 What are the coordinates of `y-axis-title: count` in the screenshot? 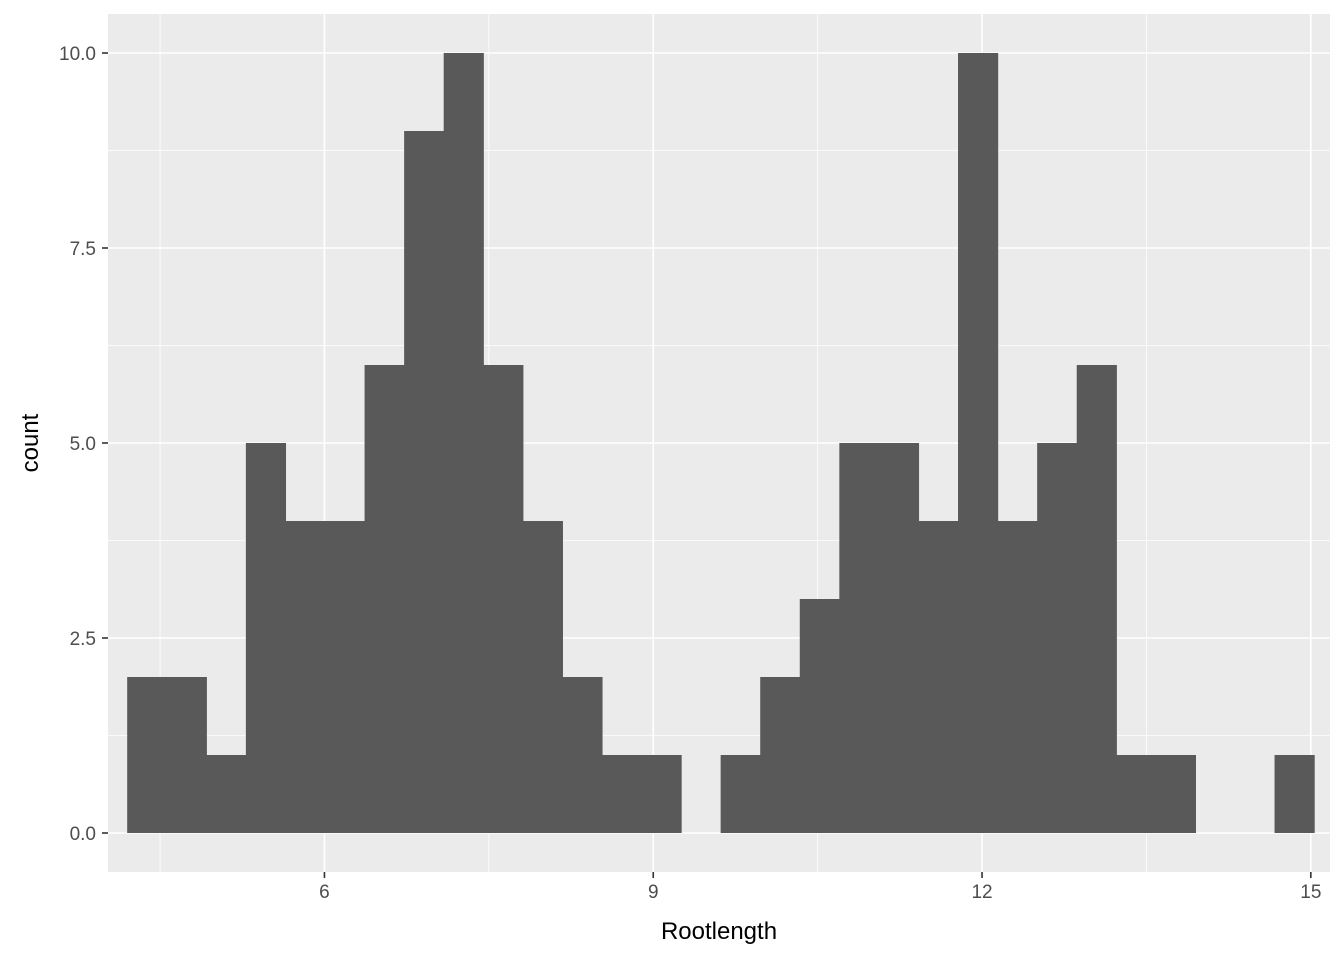 It's located at (30, 442).